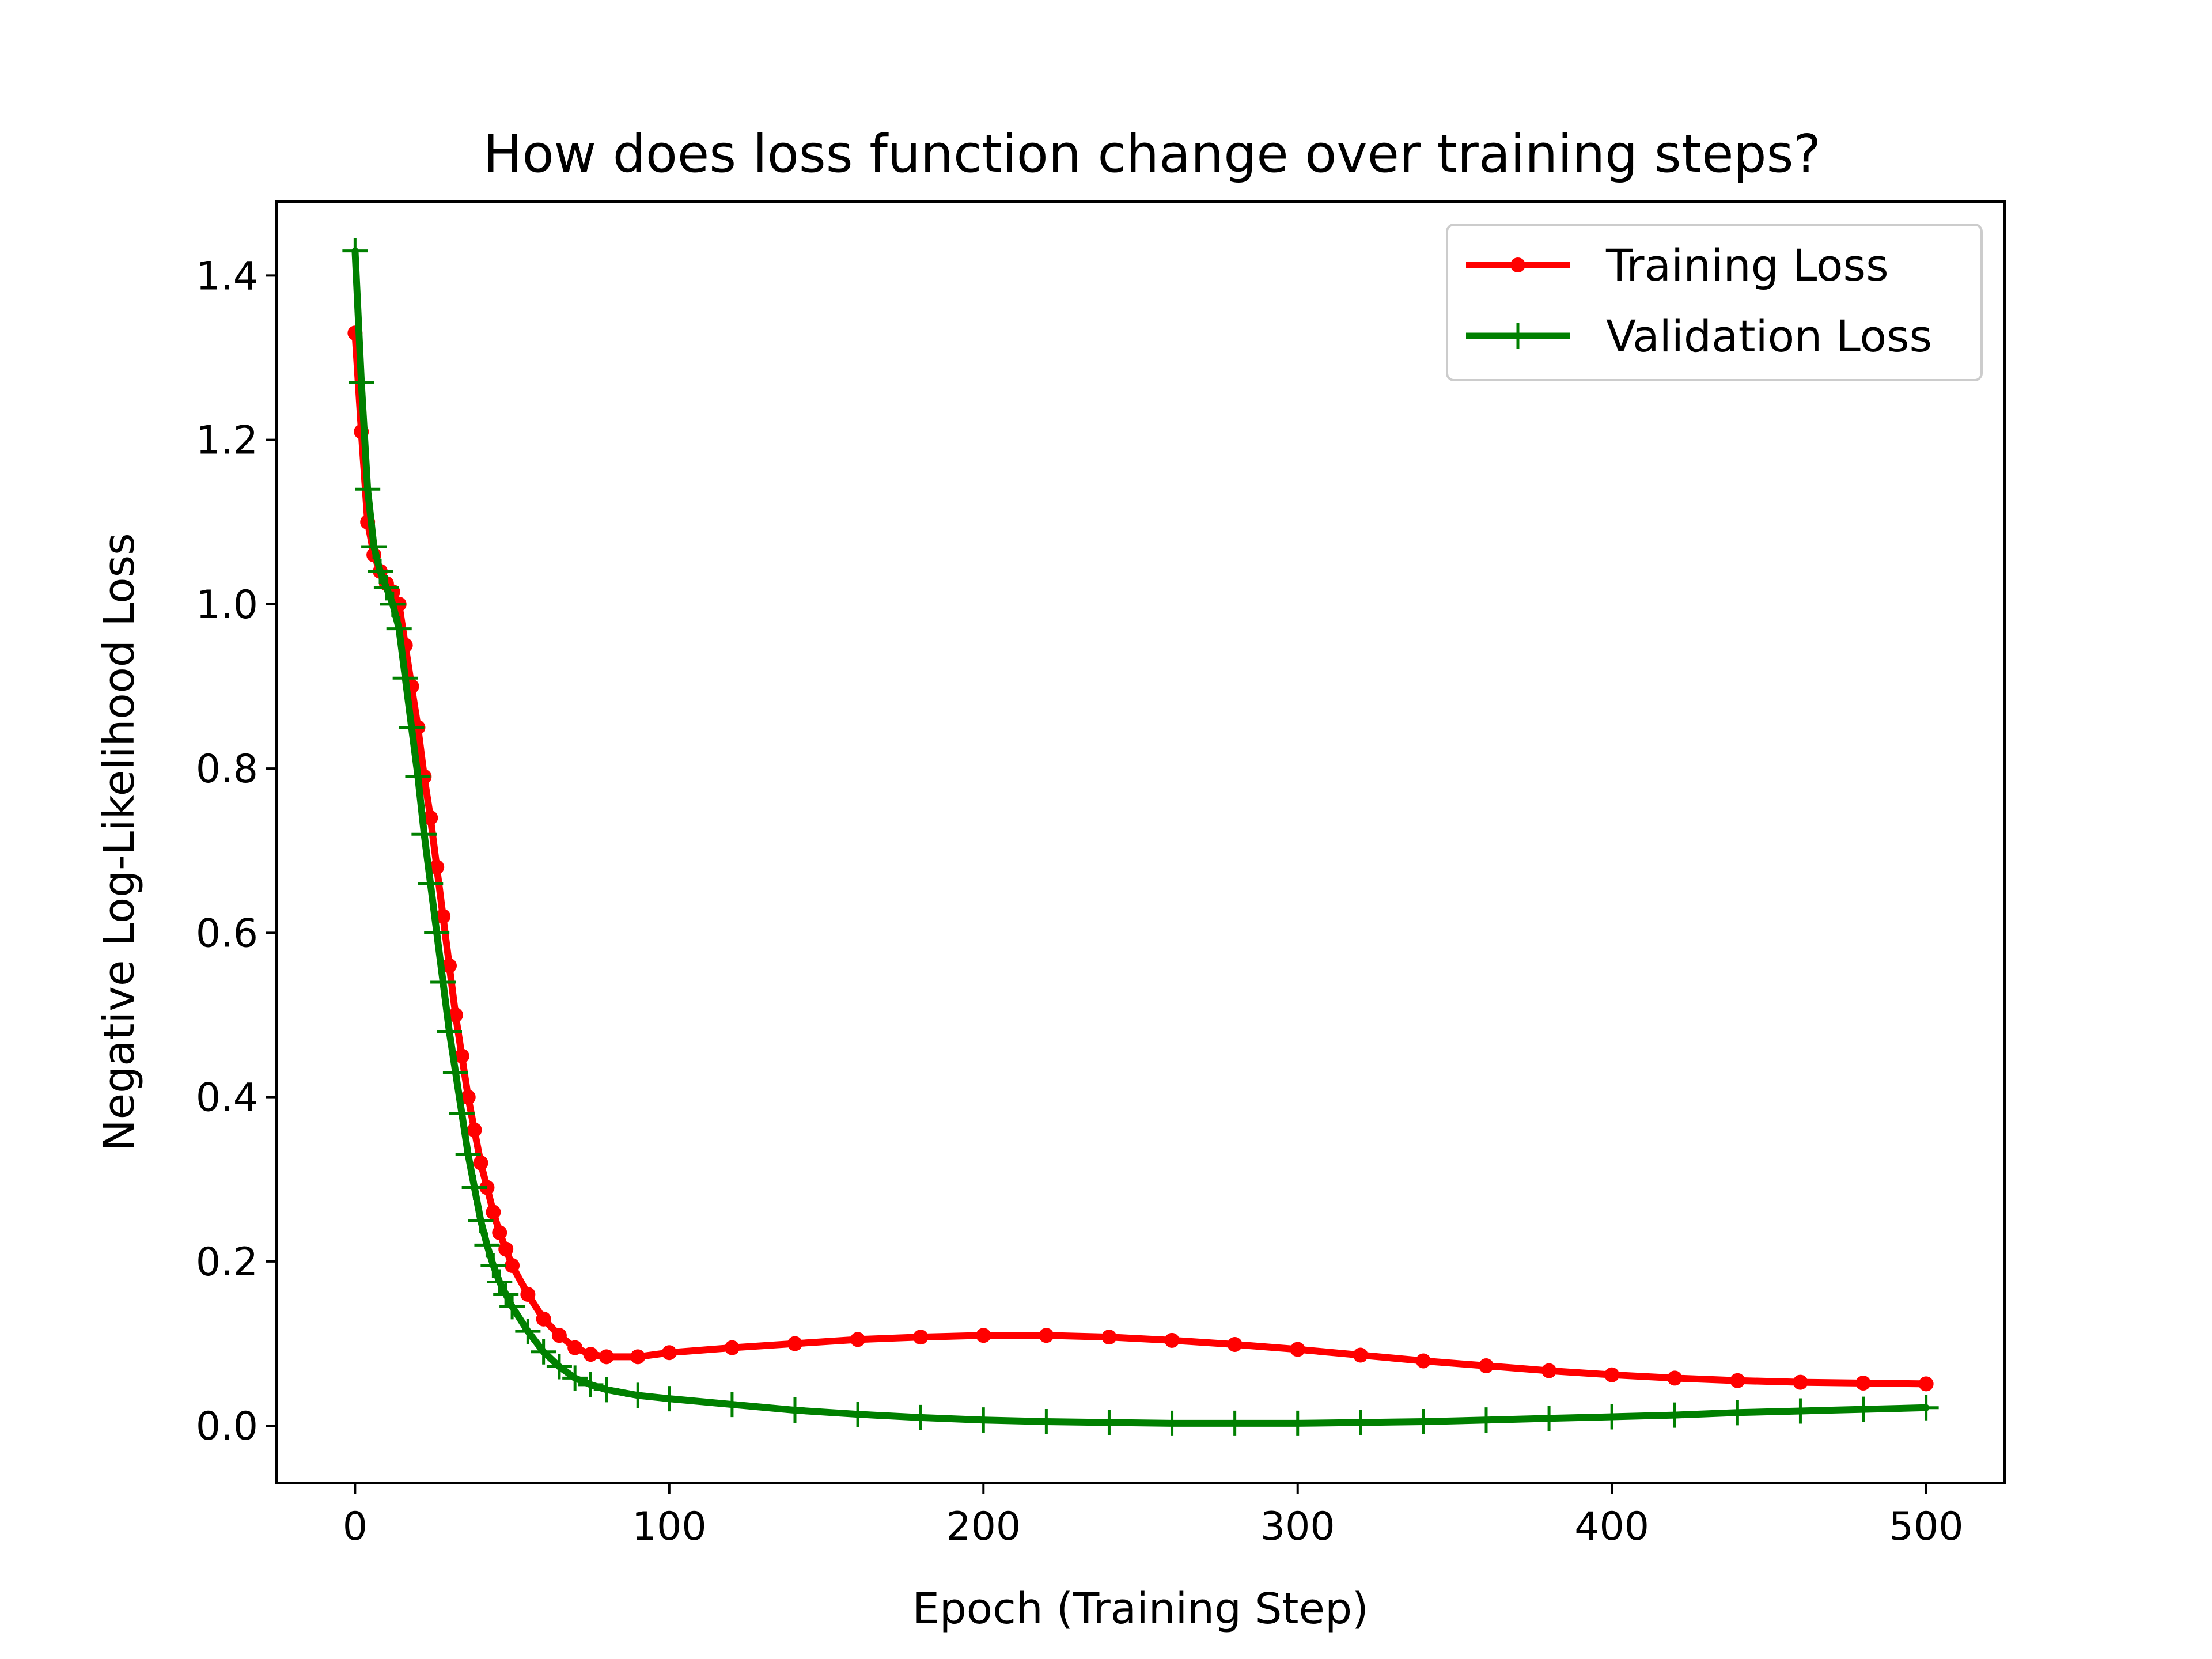 The image size is (2212, 1659). I want to click on legend-frame, so click(1714, 302).